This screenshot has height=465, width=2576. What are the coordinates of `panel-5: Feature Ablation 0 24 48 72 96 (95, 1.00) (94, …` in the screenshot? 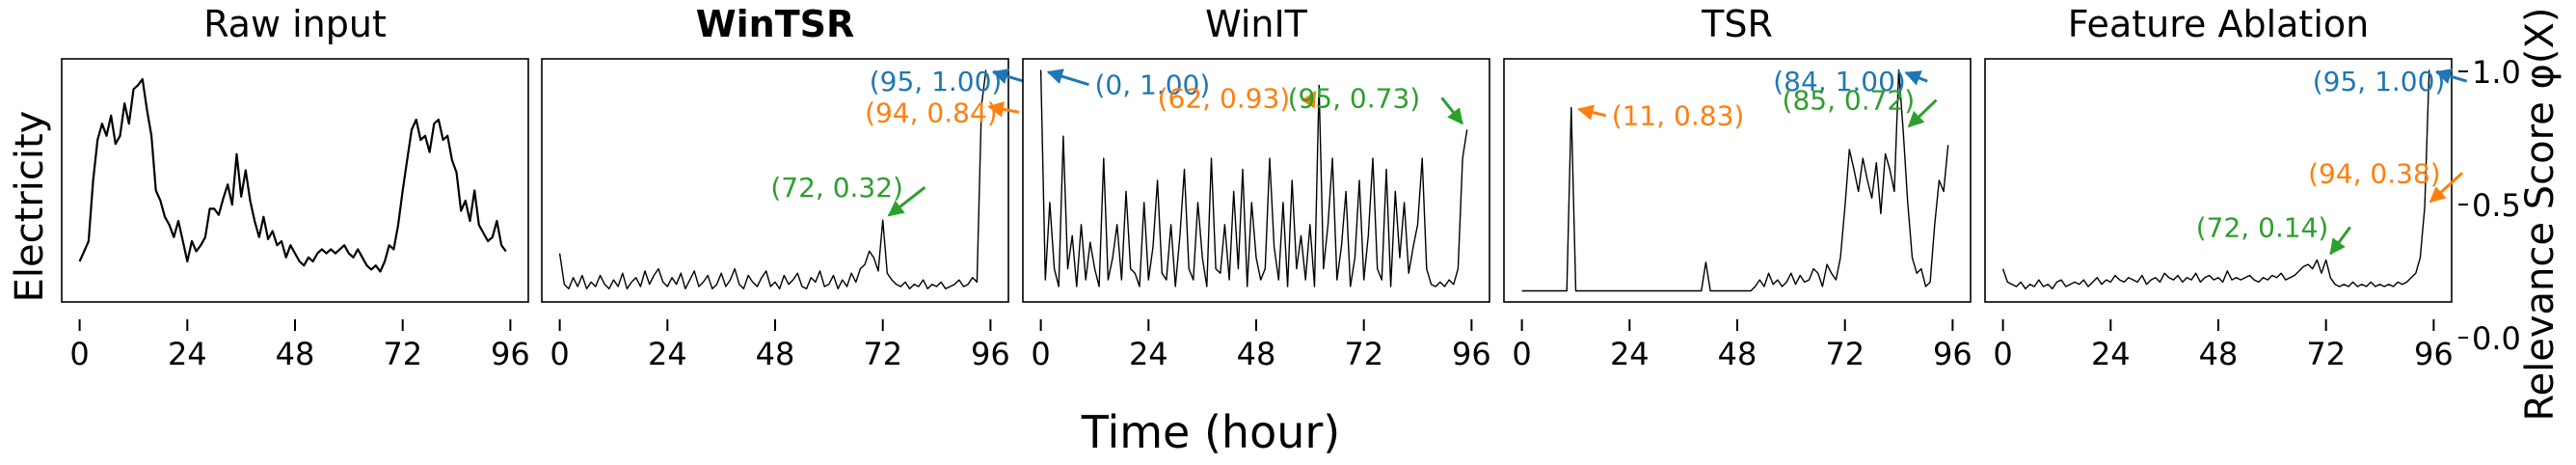 It's located at (2226, 188).